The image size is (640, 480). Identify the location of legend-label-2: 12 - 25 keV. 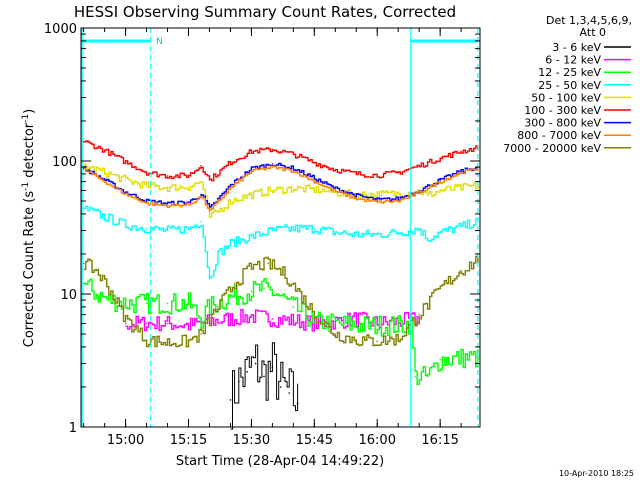
(569, 72).